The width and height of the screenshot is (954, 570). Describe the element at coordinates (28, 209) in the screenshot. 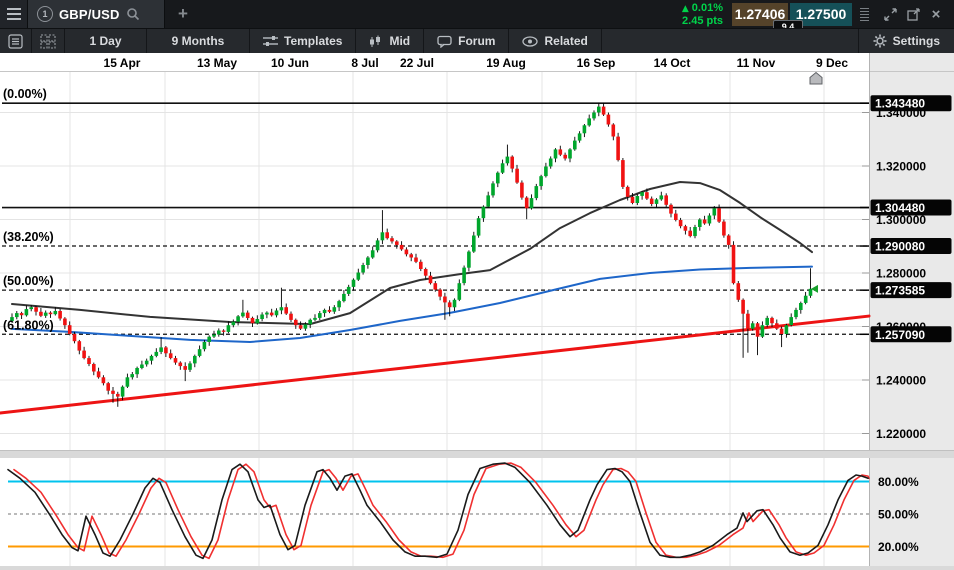

I see `fibonacci-labels: (0.00%) (38.20%) (50.00%) (61.80%)` at that location.